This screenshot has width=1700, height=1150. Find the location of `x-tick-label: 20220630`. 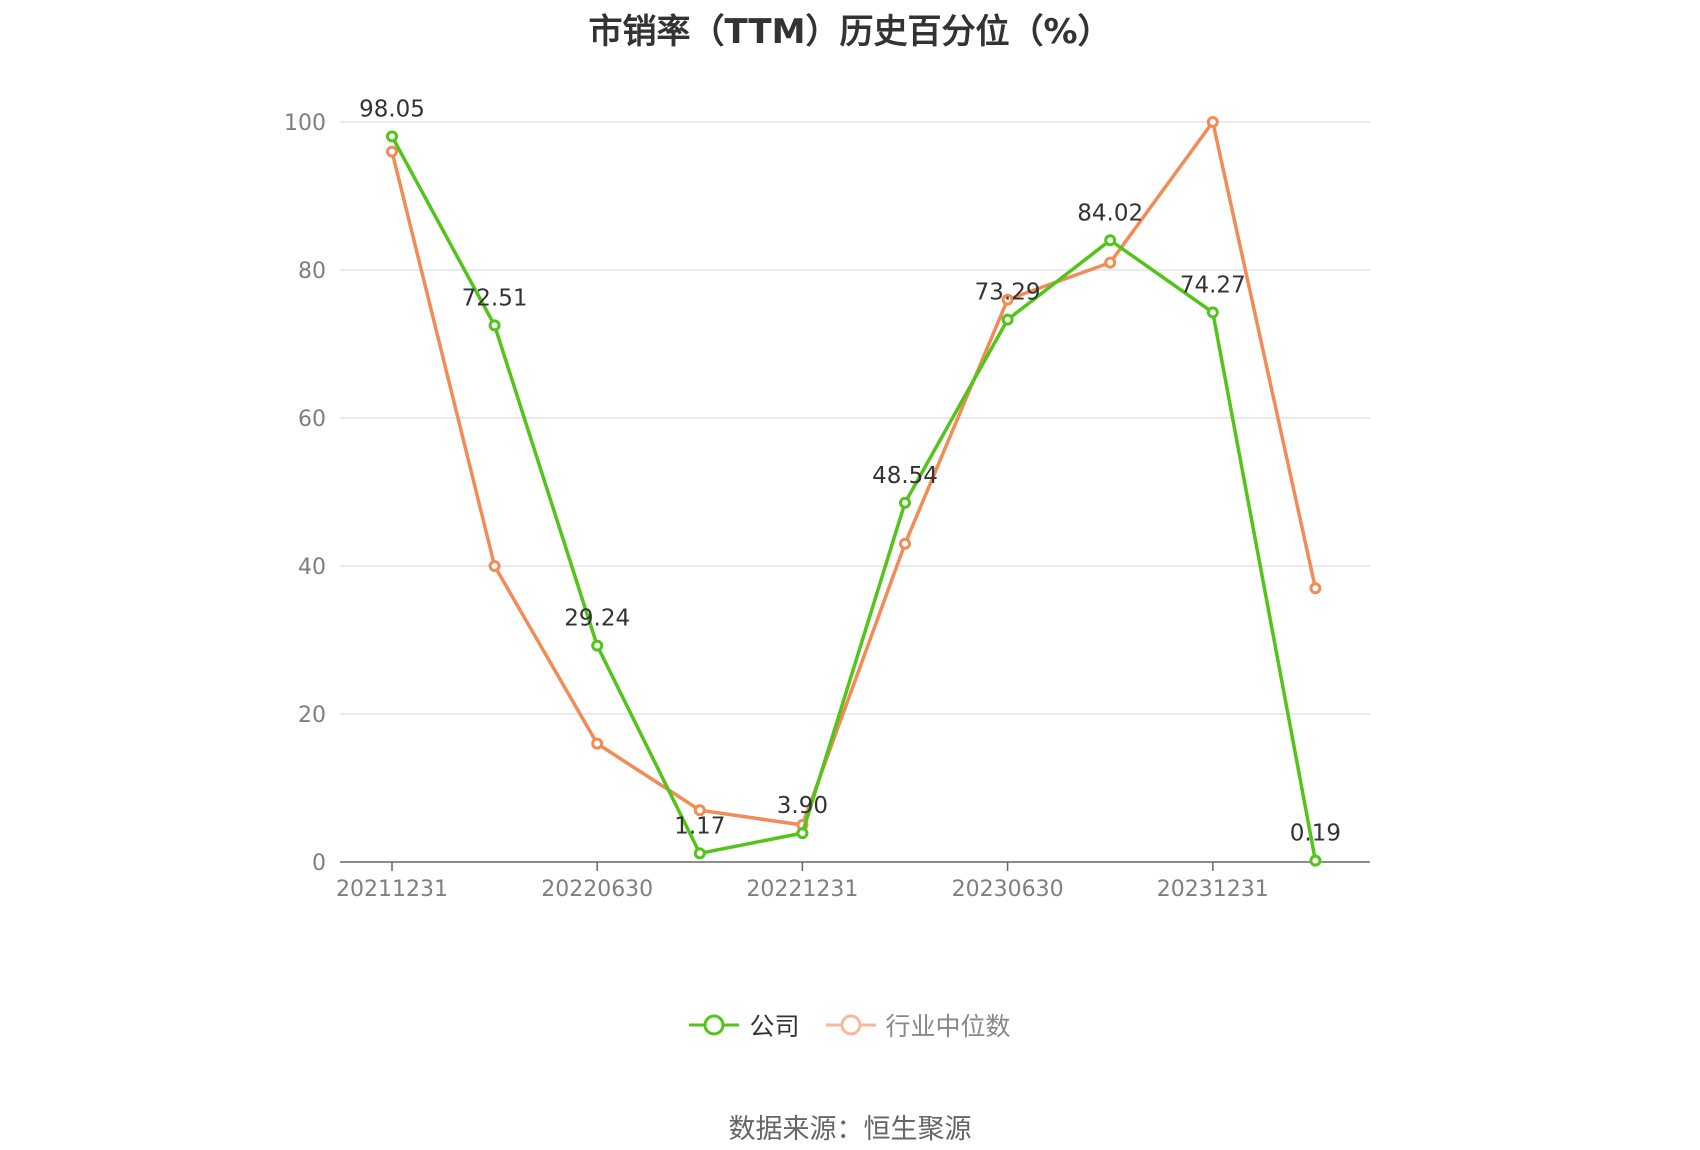

x-tick-label: 20220630 is located at coordinates (597, 889).